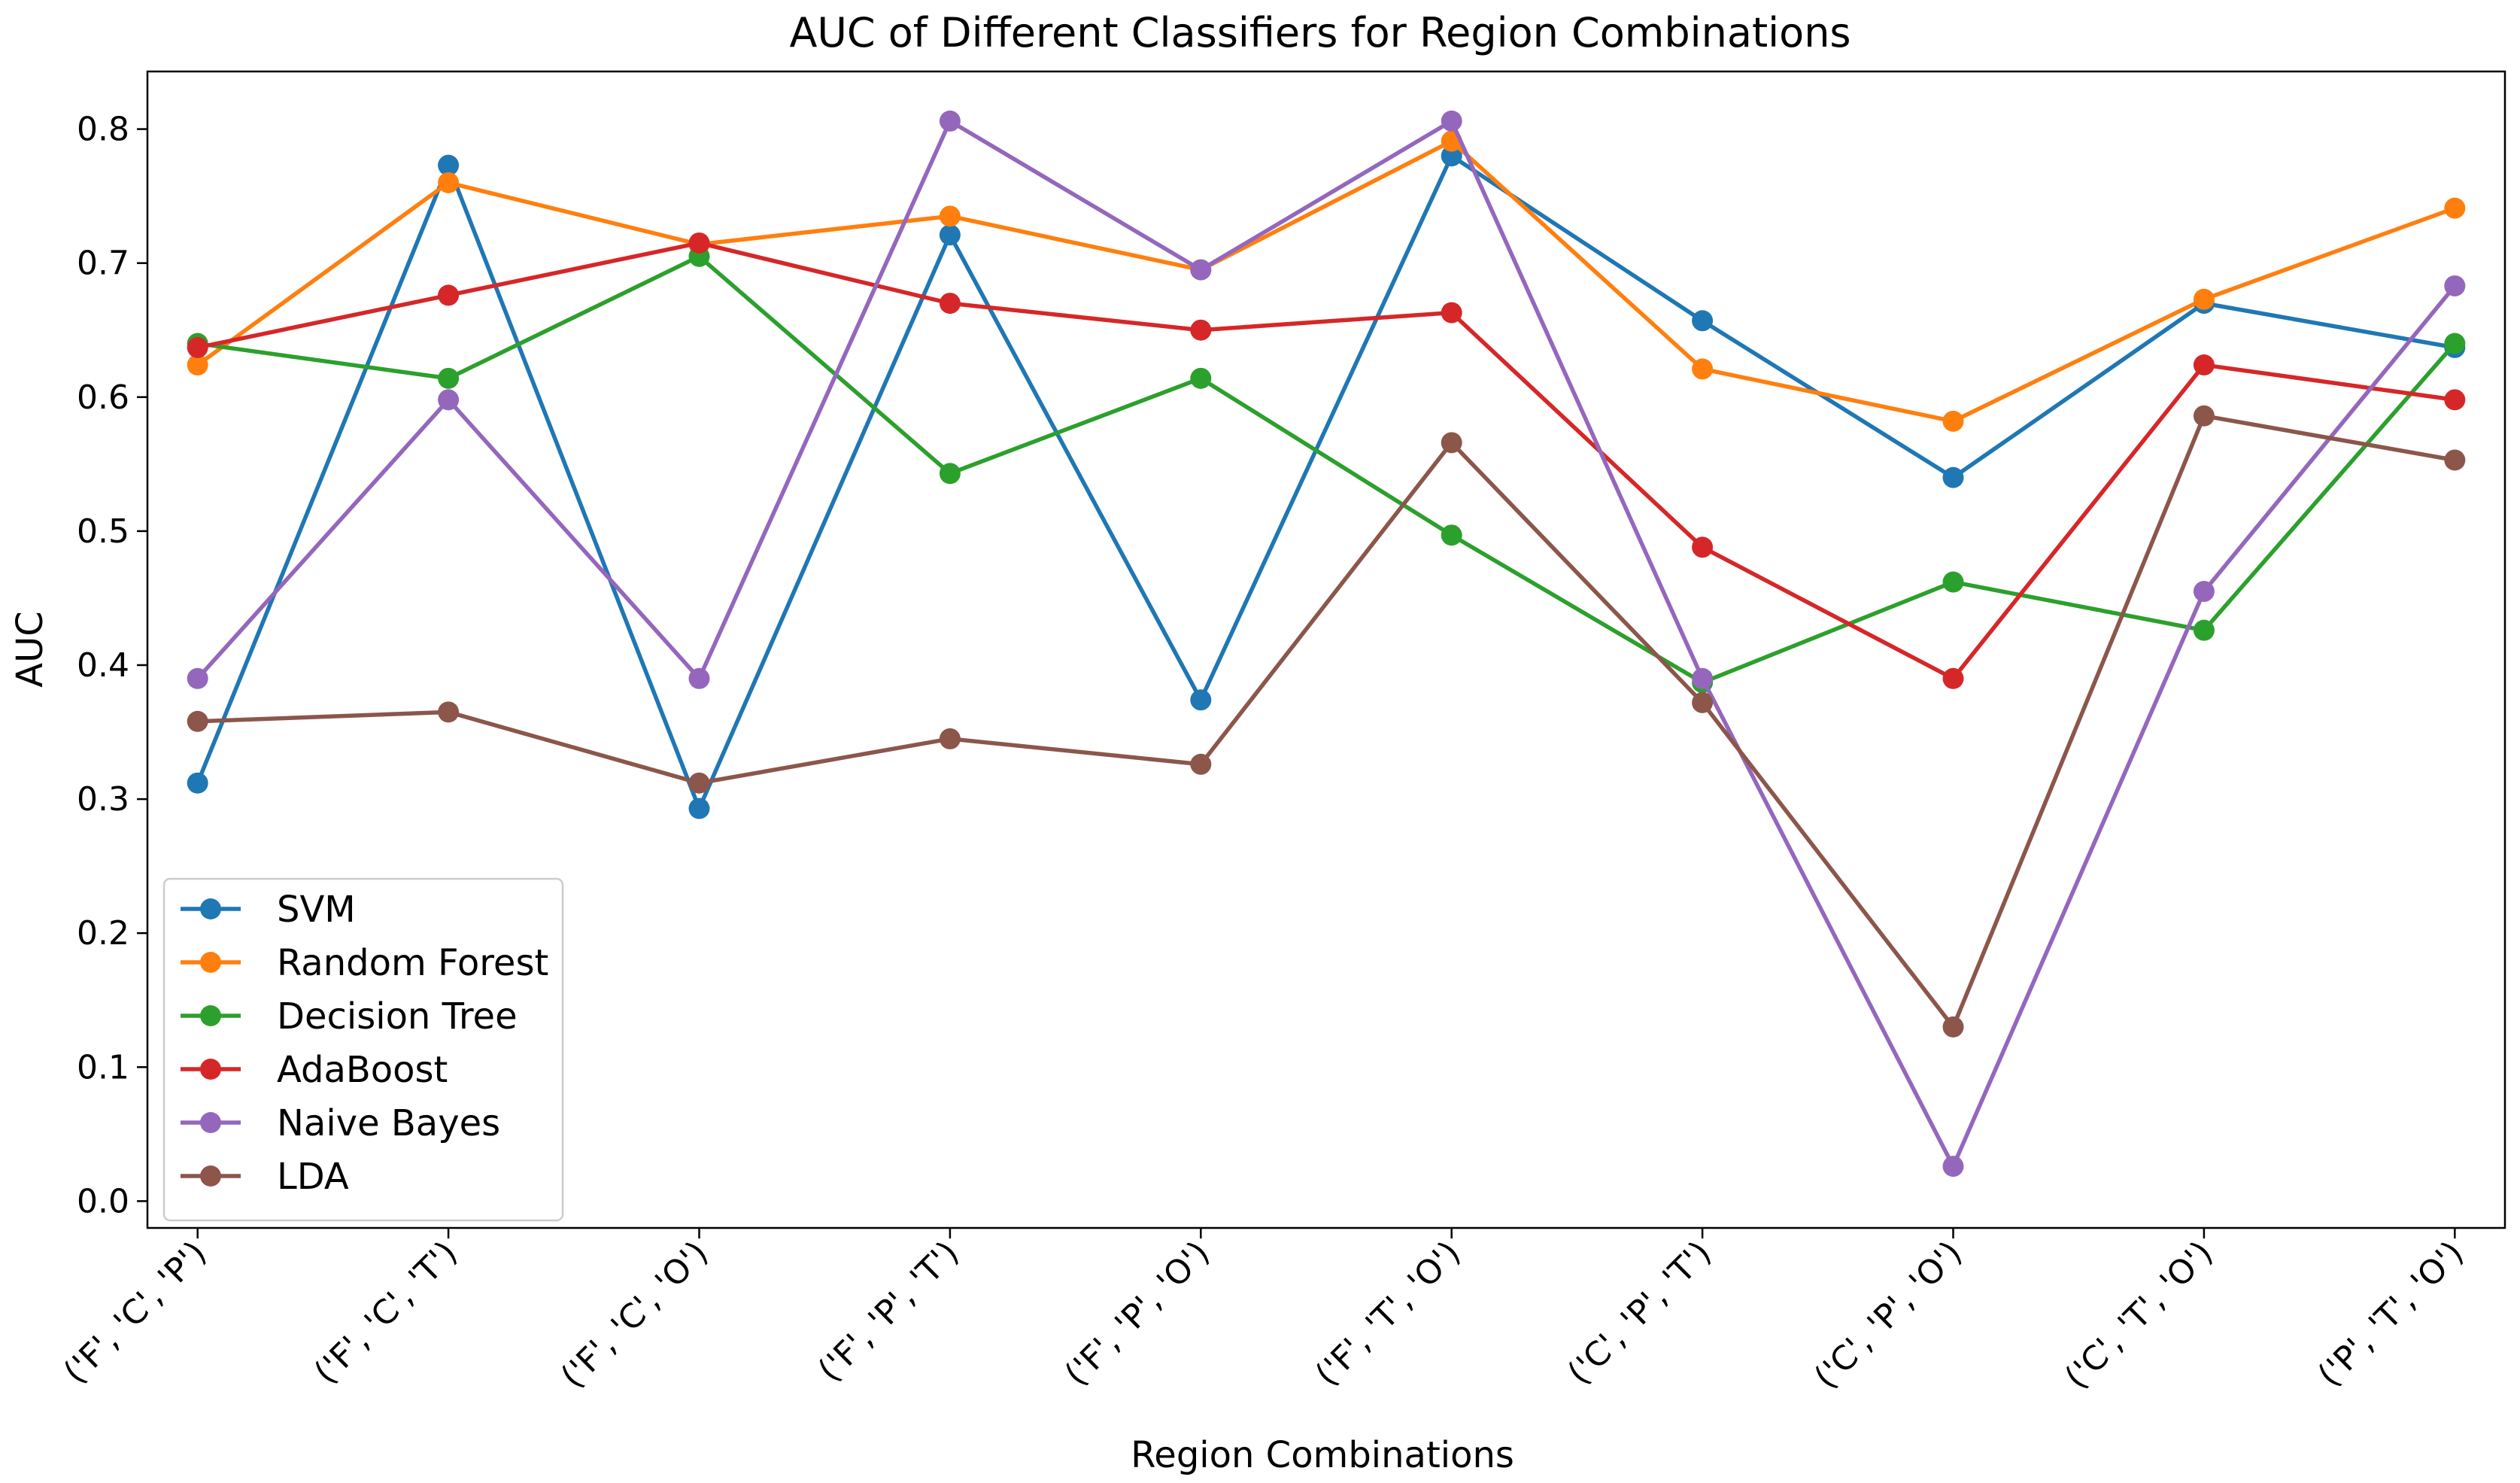 The width and height of the screenshot is (2520, 1483). Describe the element at coordinates (30, 649) in the screenshot. I see `y-axis-label: AUC` at that location.